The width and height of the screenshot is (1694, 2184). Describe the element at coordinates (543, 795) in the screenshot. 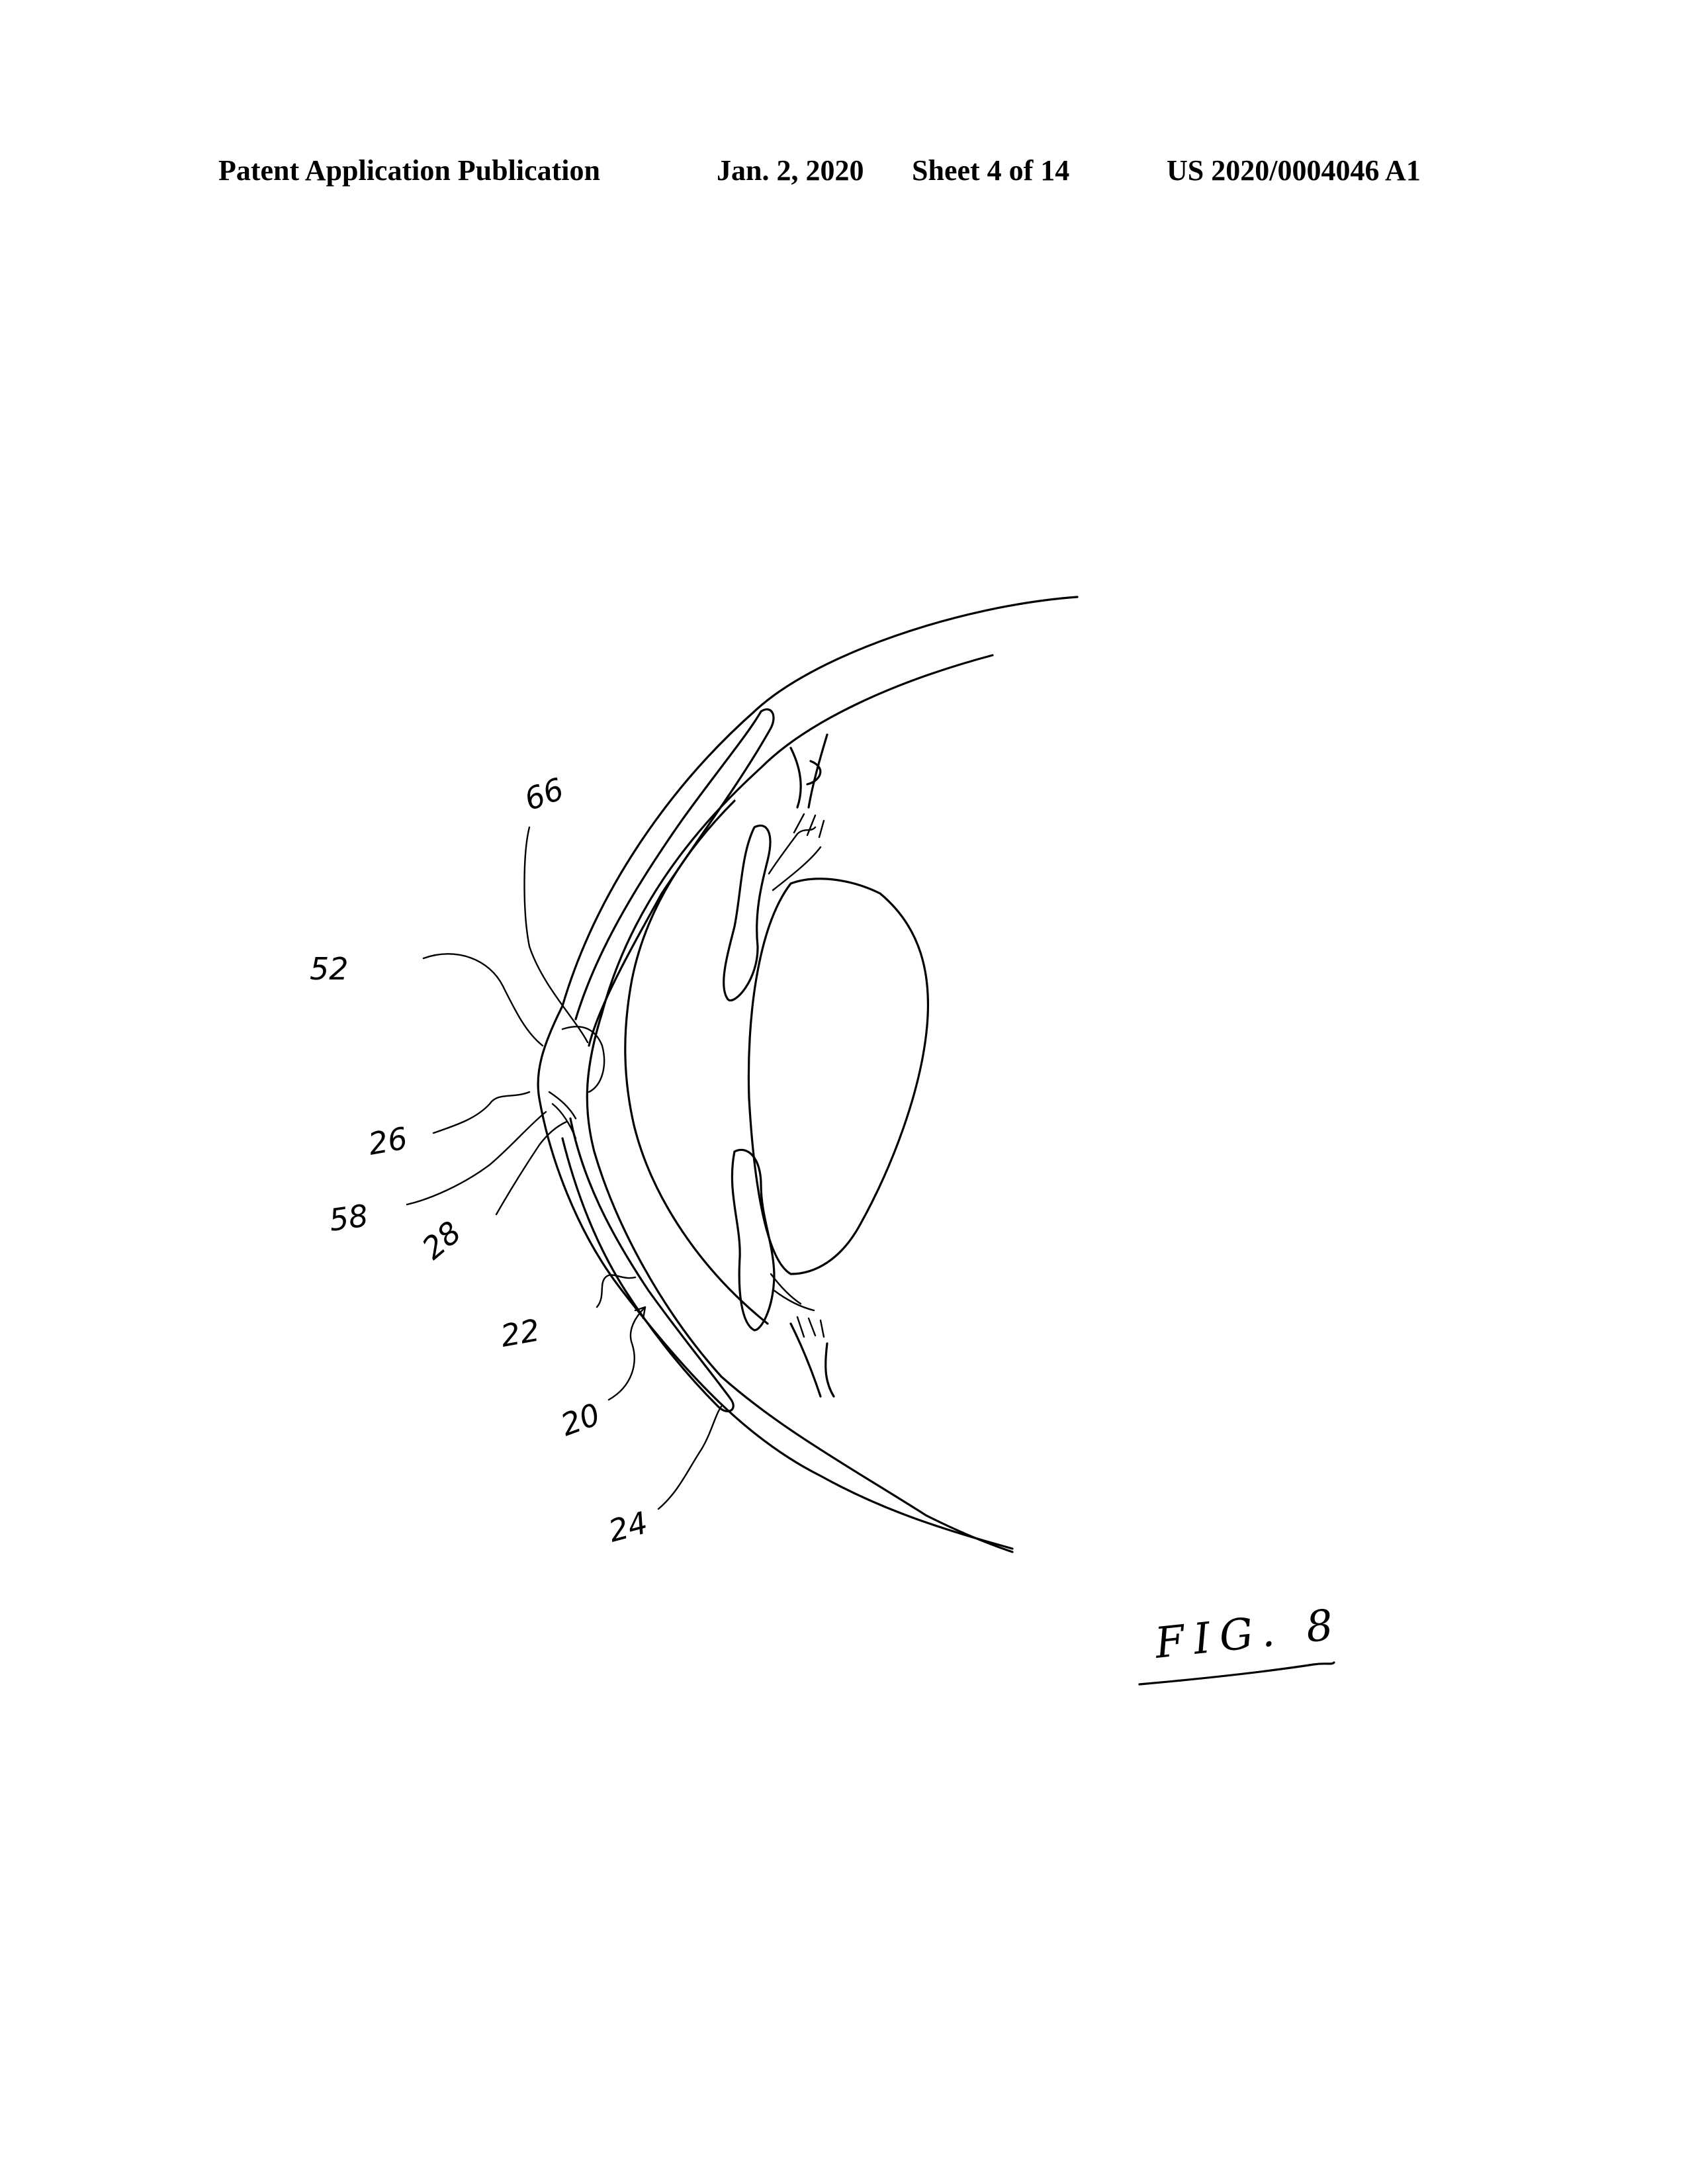

I see `ref-66: 66` at that location.